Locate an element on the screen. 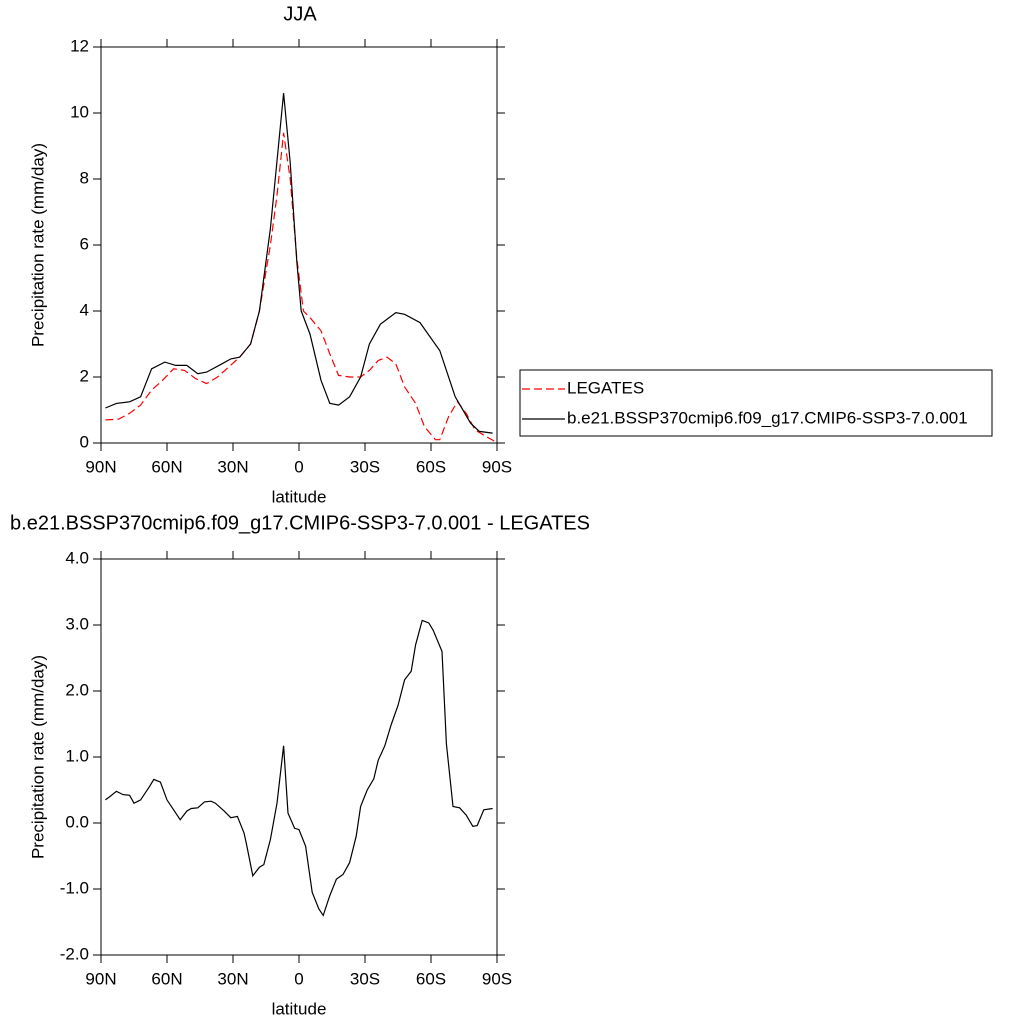  y-tick-label: 1.0 is located at coordinates (77, 755).